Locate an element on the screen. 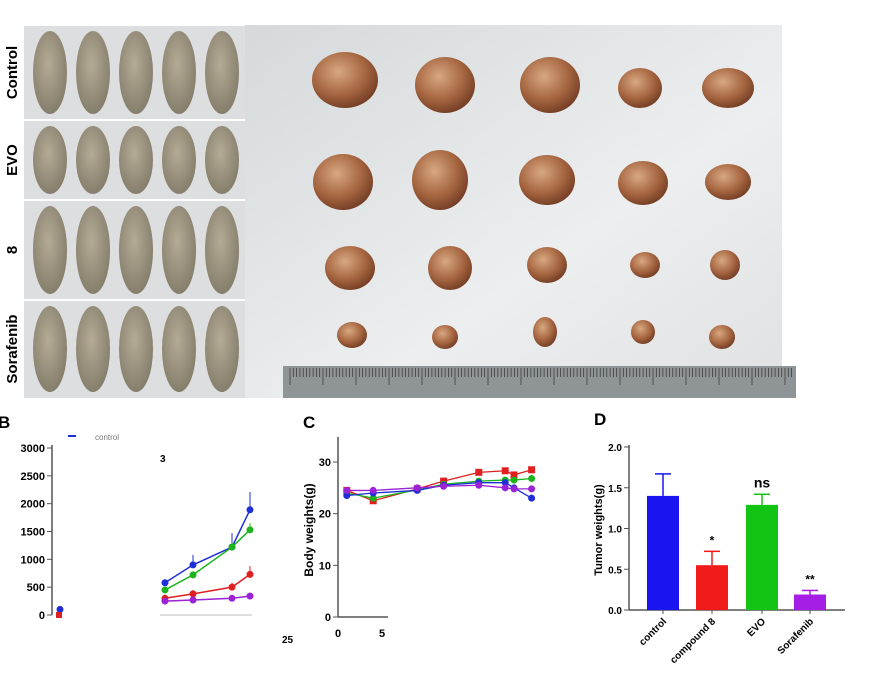  panel-label: C is located at coordinates (309, 422).